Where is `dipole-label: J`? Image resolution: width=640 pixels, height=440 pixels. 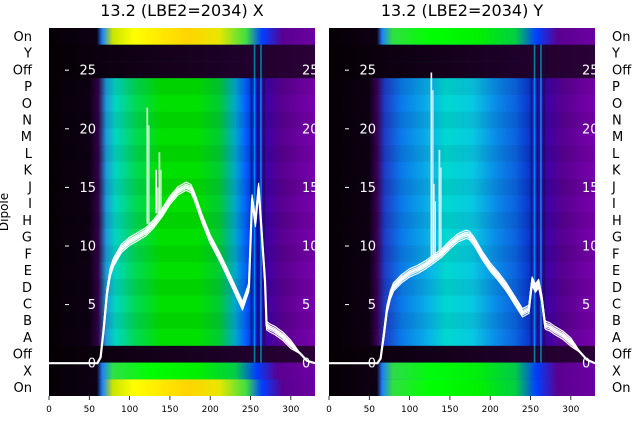
dipole-label: J is located at coordinates (29, 187).